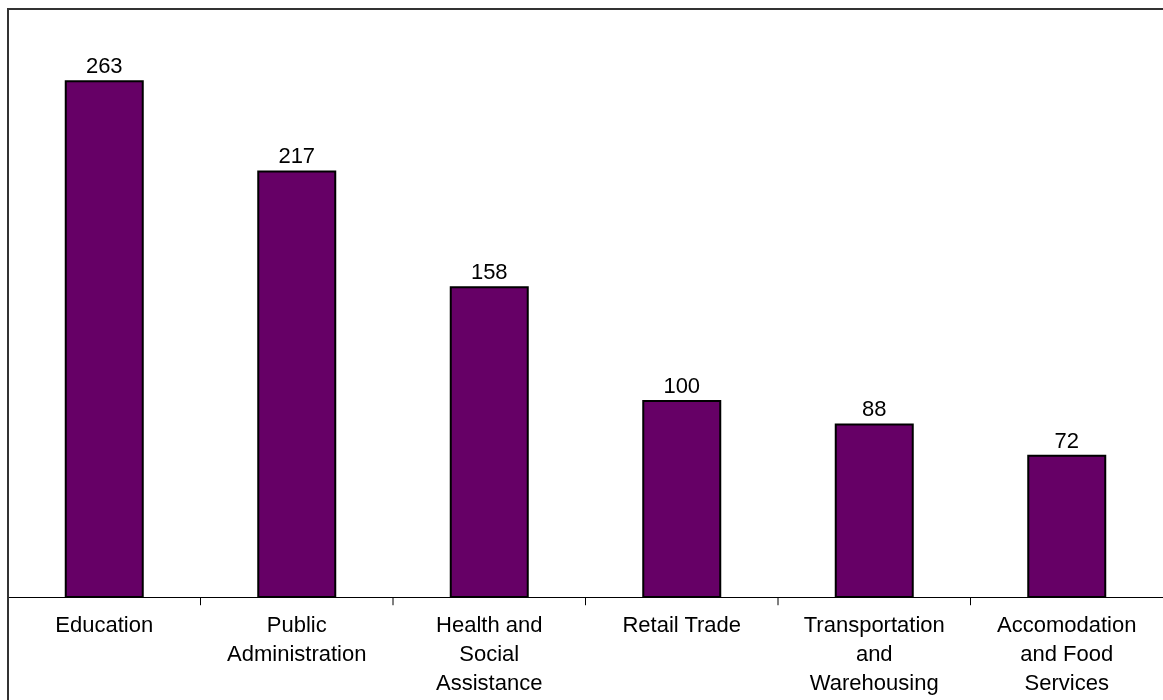  What do you see at coordinates (489, 272) in the screenshot?
I see `data-label: 158` at bounding box center [489, 272].